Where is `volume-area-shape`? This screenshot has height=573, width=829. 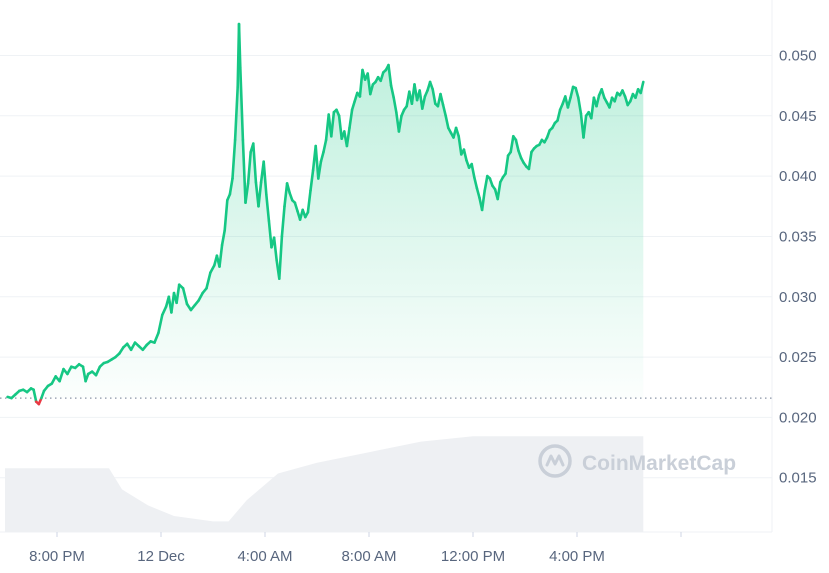
volume-area-shape is located at coordinates (324, 484).